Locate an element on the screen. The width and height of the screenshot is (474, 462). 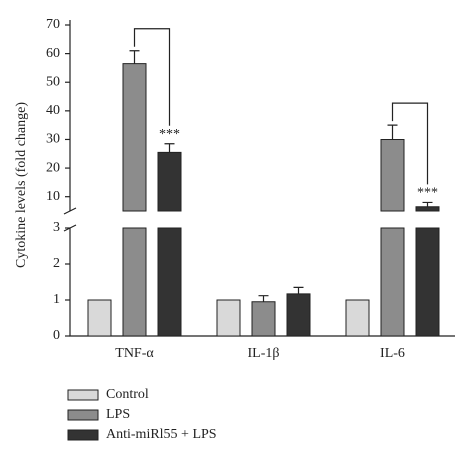
y-axis-label: Cytokine levels (fold change) is located at coordinates (21, 185).